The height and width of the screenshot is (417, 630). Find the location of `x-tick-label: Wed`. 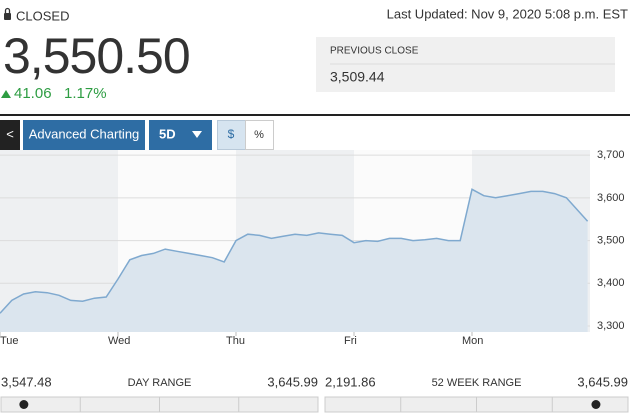

x-tick-label: Wed is located at coordinates (119, 341).